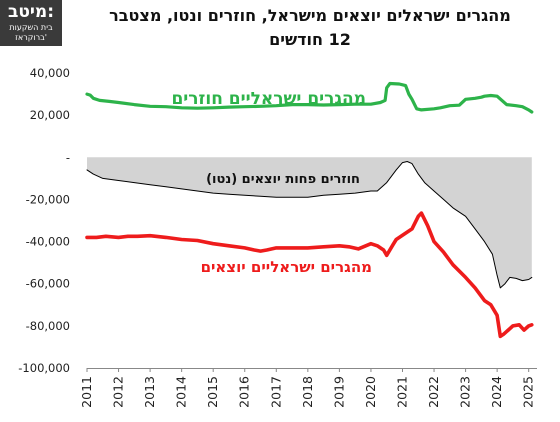 This screenshot has width=560, height=422. I want to click on logo-tagline-1: בית השקעות, so click(31, 27).